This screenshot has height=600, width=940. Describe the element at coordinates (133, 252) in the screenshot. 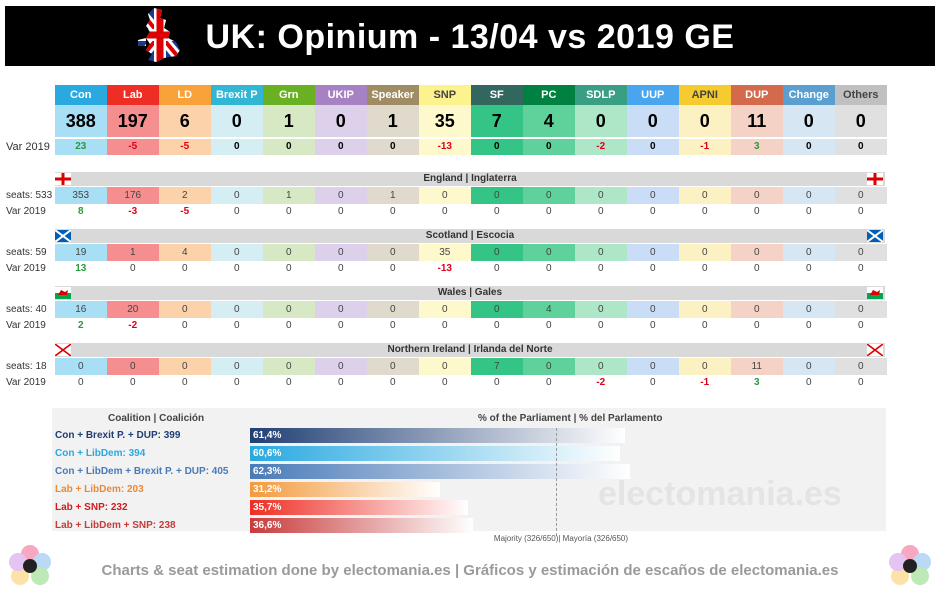

I see `nation-1-seats-1: 1` at that location.